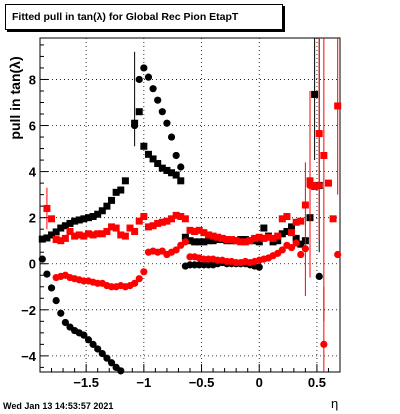 The image size is (400, 414). I want to click on y-tick-label: −2, so click(28, 310).